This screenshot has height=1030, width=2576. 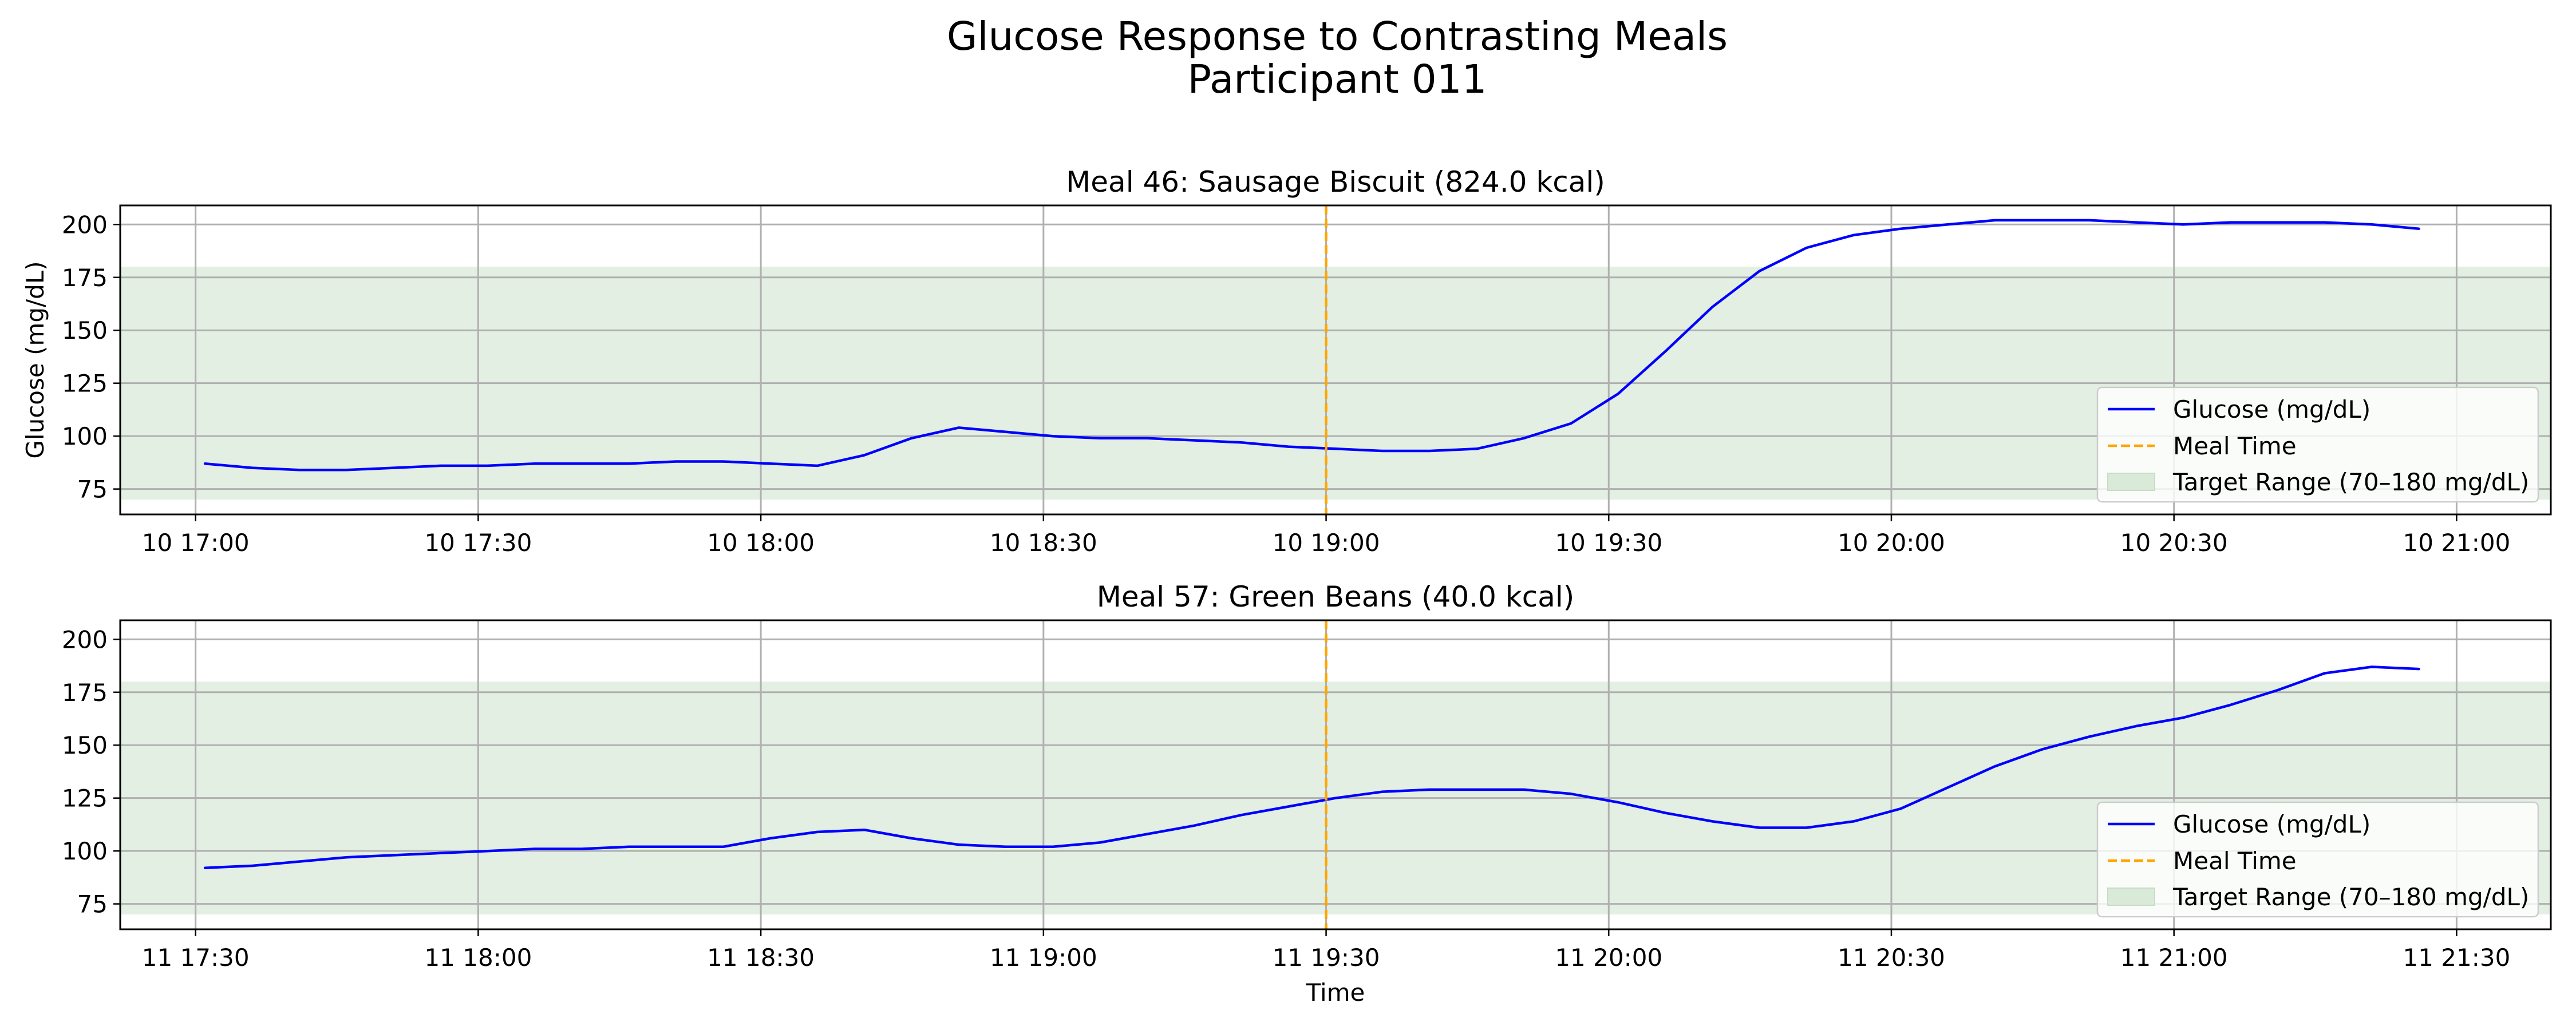 What do you see at coordinates (1608, 958) in the screenshot?
I see `x-tick-label: 11 20:00` at bounding box center [1608, 958].